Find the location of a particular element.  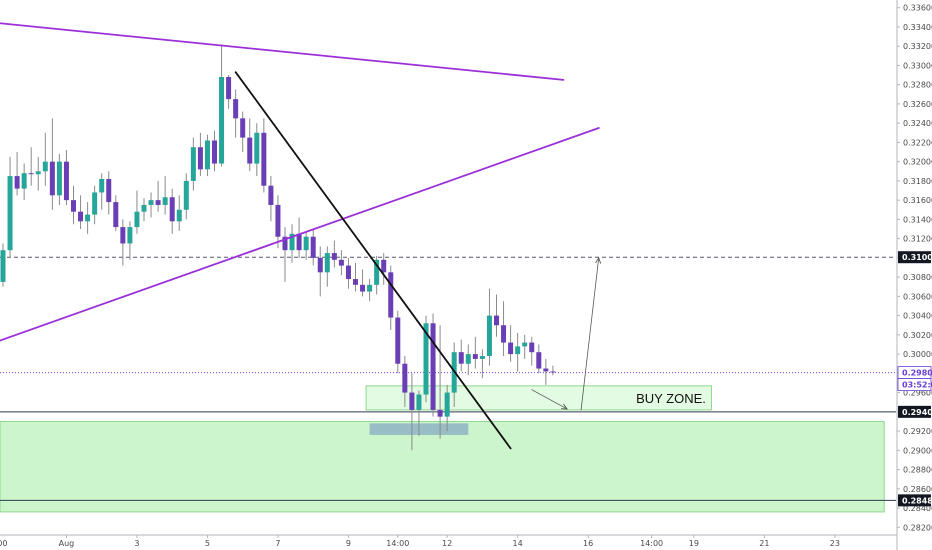

annotation-layer: BUY ZONE. is located at coordinates (671, 398).